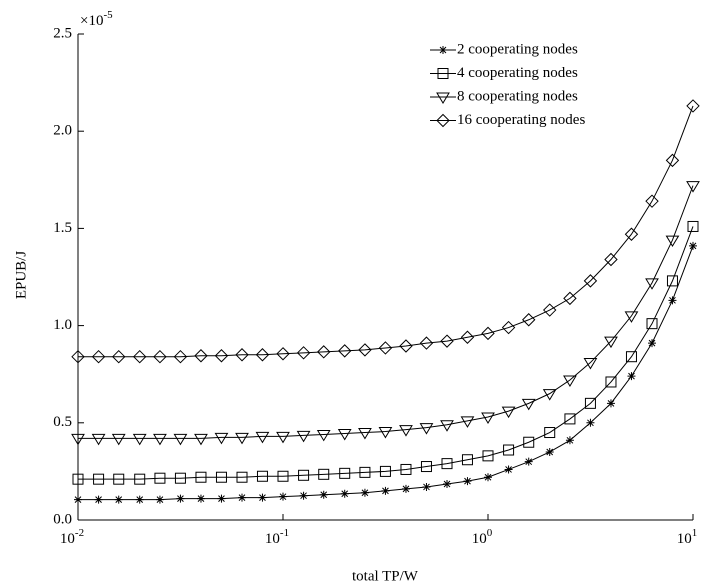  What do you see at coordinates (62, 131) in the screenshot?
I see `y-tick-label: 2.0` at bounding box center [62, 131].